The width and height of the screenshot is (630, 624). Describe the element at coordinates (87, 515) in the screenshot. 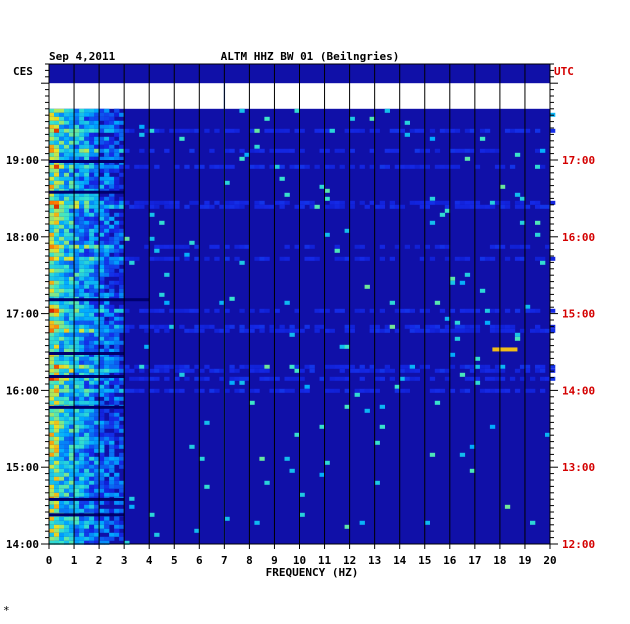

I see `data-gap-band` at that location.